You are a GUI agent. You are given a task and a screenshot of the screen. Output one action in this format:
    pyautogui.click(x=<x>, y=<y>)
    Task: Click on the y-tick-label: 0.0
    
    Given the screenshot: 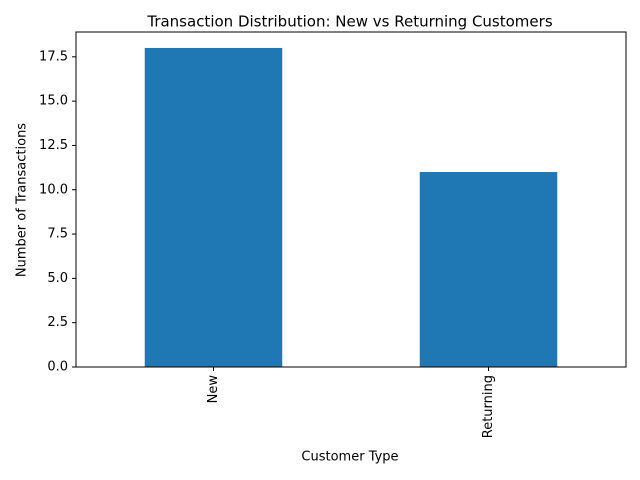 What is the action you would take?
    pyautogui.click(x=57, y=367)
    